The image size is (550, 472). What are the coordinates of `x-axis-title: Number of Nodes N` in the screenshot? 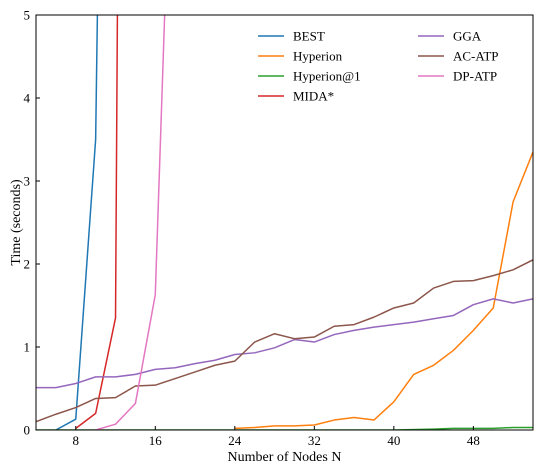 It's located at (285, 457).